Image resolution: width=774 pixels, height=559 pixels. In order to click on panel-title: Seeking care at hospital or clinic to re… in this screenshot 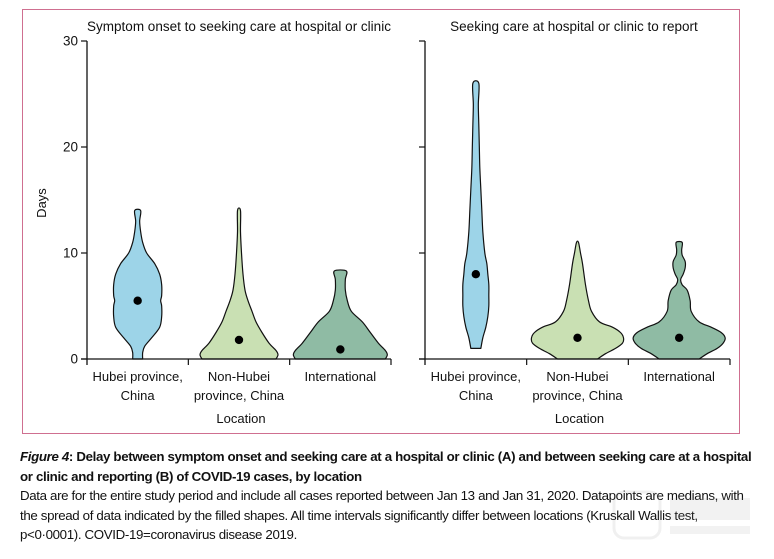, I will do `click(574, 26)`.